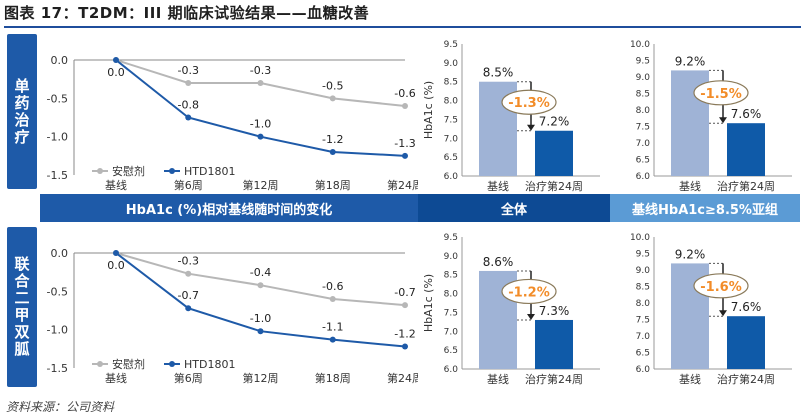  I want to click on diff-label: -1.3%, so click(528, 103).